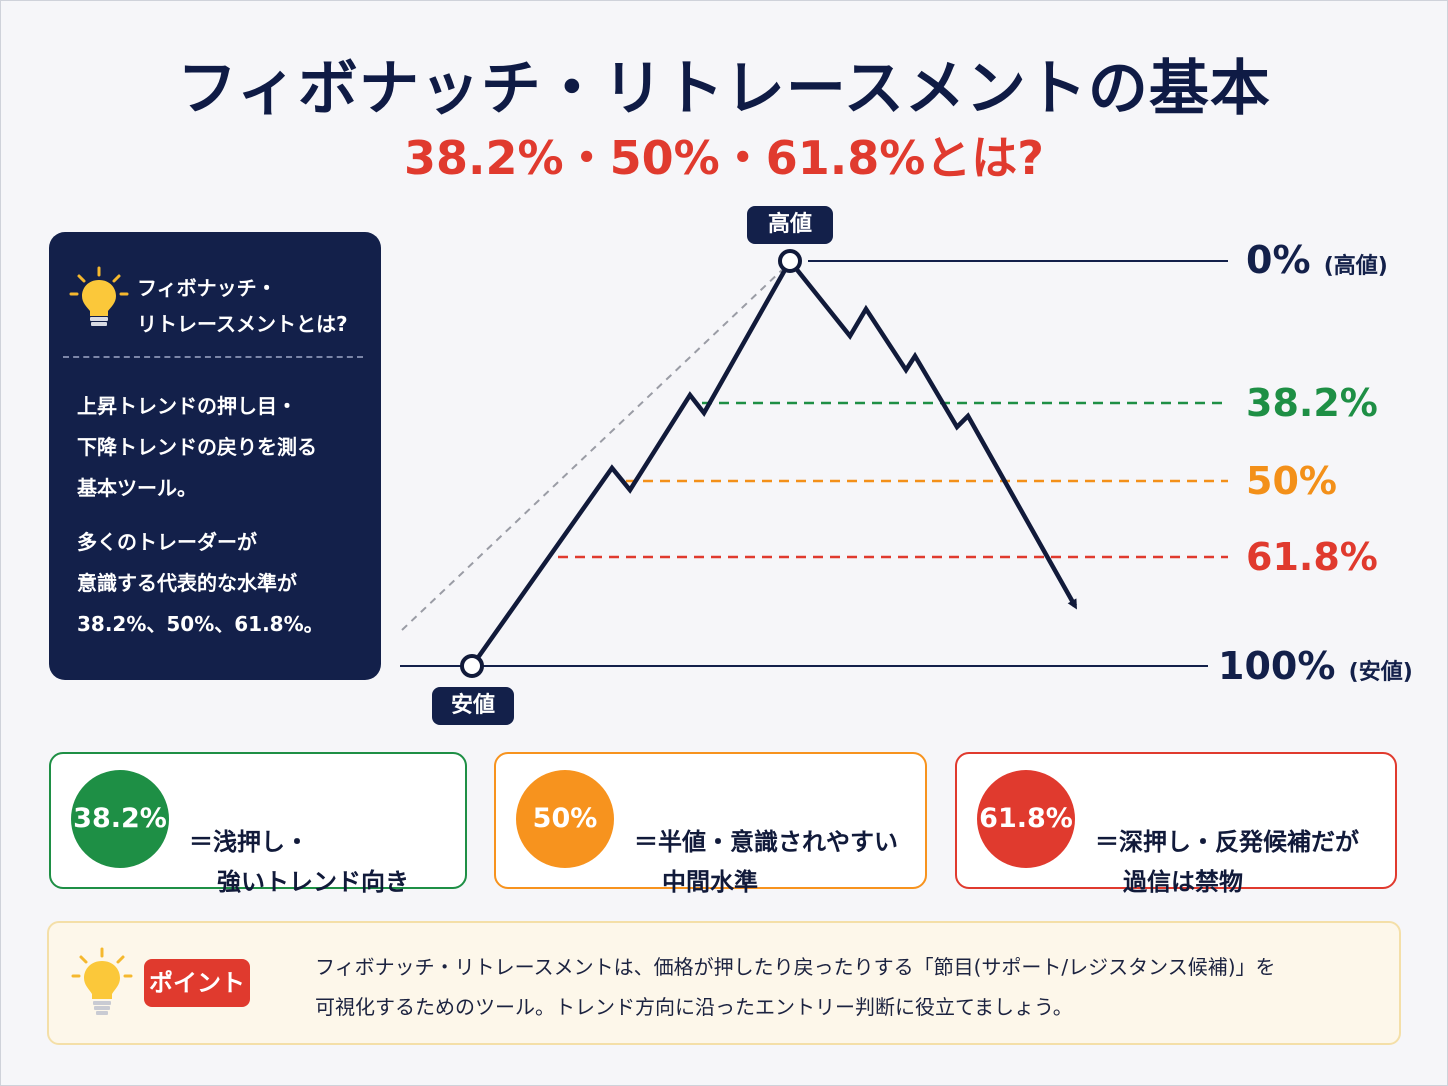  What do you see at coordinates (257, 306) in the screenshot?
I see `info-box-title: フィボナッチ・ リトレースメントとは?` at bounding box center [257, 306].